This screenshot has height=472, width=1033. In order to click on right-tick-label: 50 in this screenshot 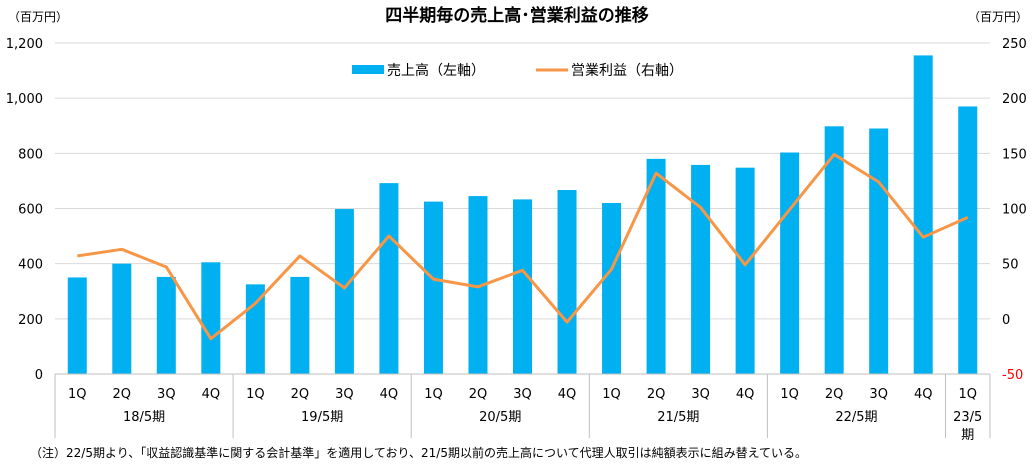, I will do `click(1010, 265)`.